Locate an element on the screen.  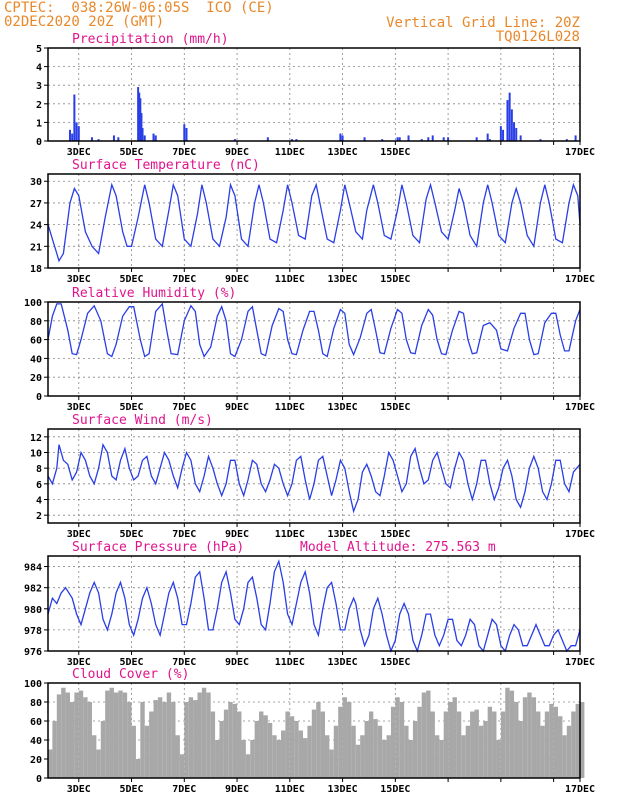
panel-title: Surface Wind (m/s) is located at coordinates (142, 420).